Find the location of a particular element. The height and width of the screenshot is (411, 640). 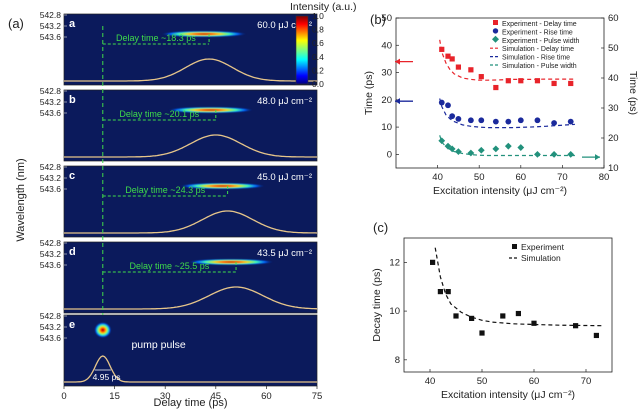

intensity-label: 48.0 μJ cm⁻² is located at coordinates (284, 101).